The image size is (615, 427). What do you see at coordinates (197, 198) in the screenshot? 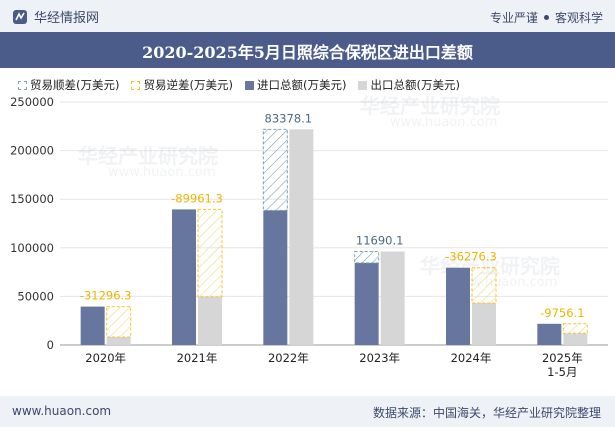
I see `balance-data-label: -89961.3` at bounding box center [197, 198].